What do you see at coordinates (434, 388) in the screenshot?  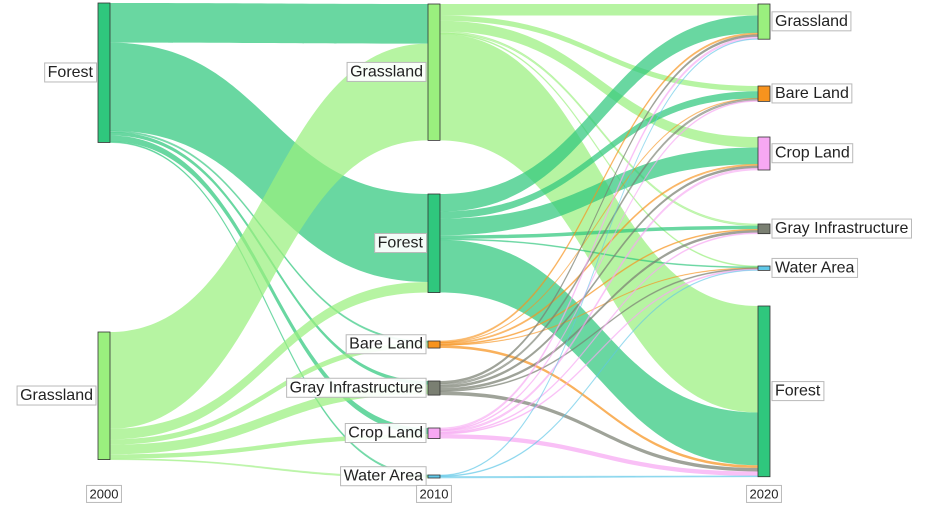 I see `node-2010-gray-infrastructure` at bounding box center [434, 388].